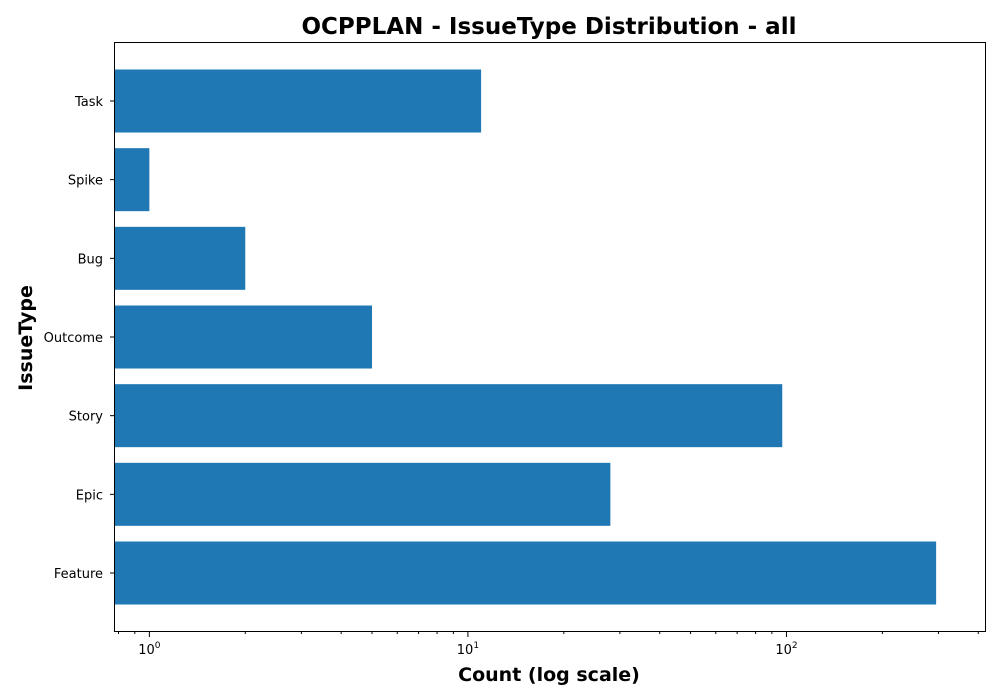 This screenshot has height=700, width=1000. I want to click on y-axis-label: IssueType, so click(26, 338).